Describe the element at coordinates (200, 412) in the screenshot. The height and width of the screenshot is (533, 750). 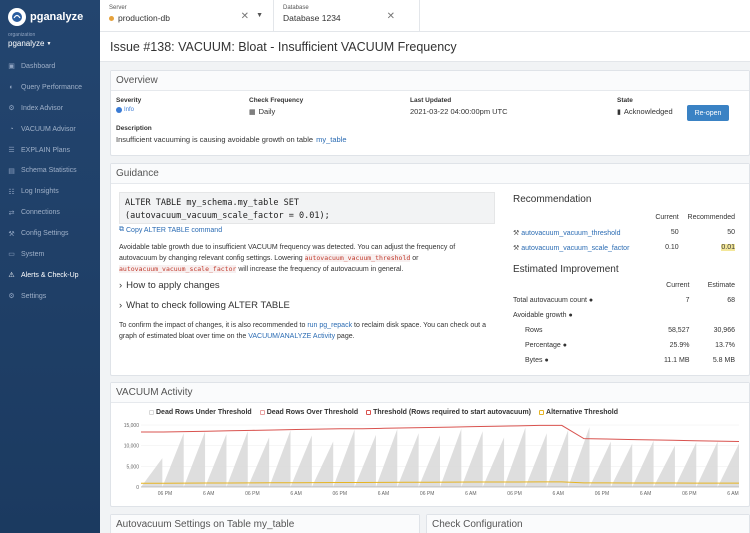
I see `legend-item: Dead Rows Under Threshold` at that location.